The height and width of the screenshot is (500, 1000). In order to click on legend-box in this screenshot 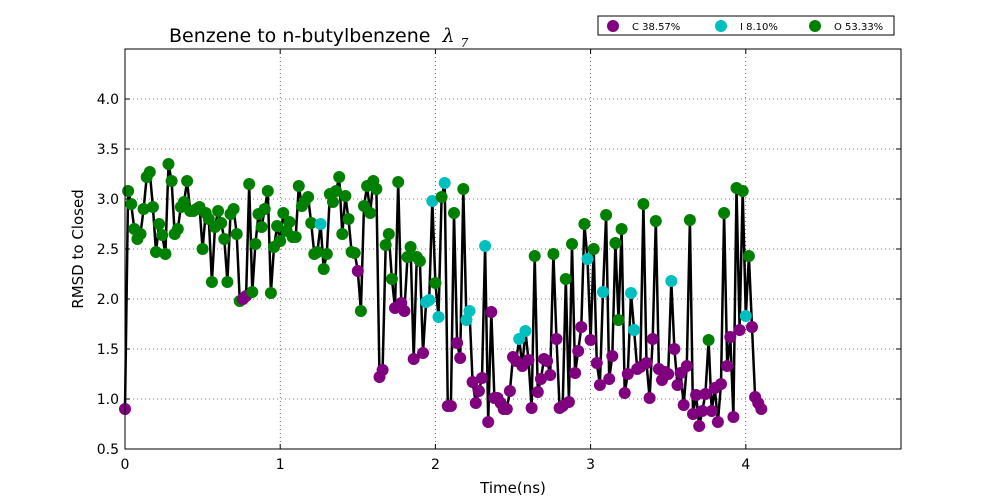, I will do `click(746, 25)`.